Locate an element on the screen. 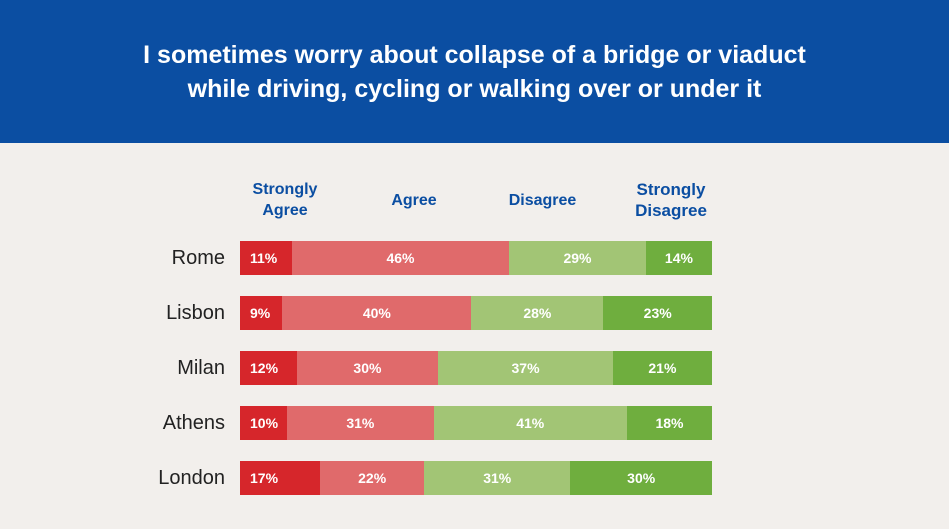 The width and height of the screenshot is (949, 529). bar-lisbon-agree: 40% is located at coordinates (377, 313).